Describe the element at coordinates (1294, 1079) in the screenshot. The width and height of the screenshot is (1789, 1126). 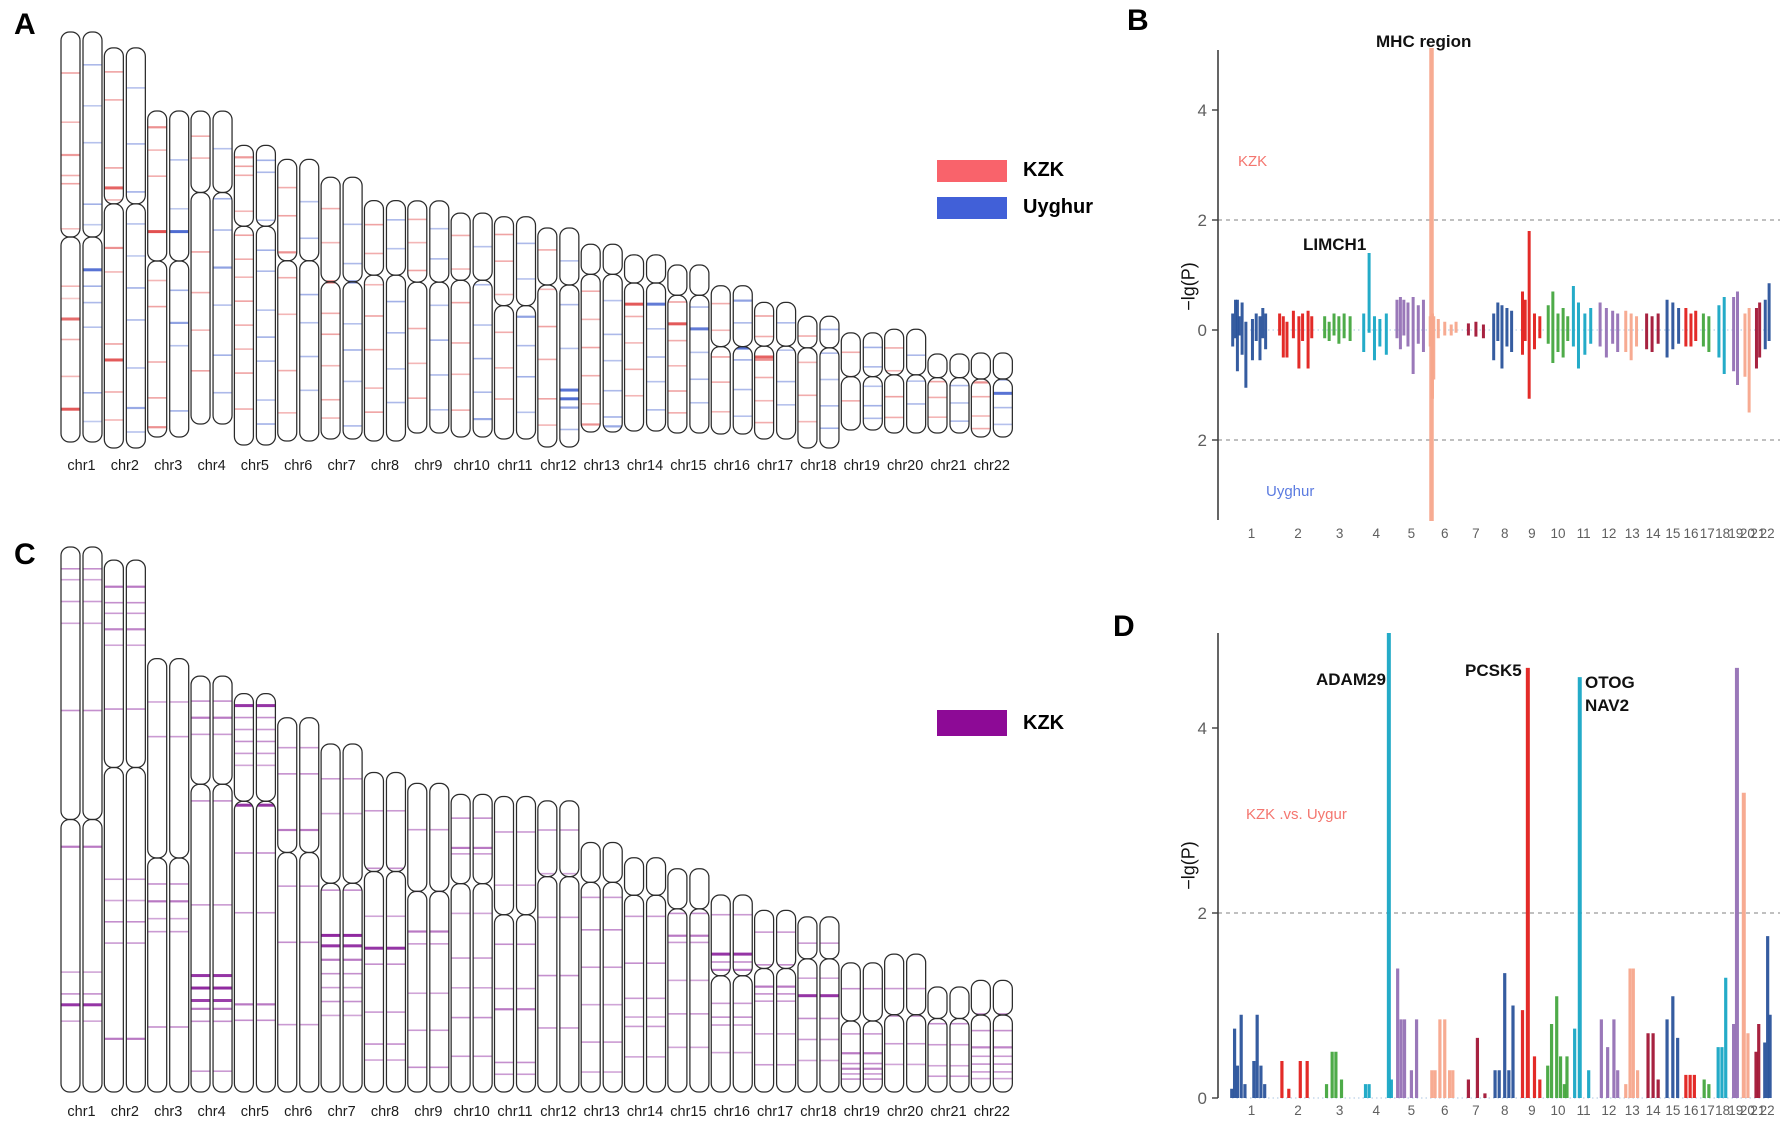
I see `d-bars-chr2` at that location.